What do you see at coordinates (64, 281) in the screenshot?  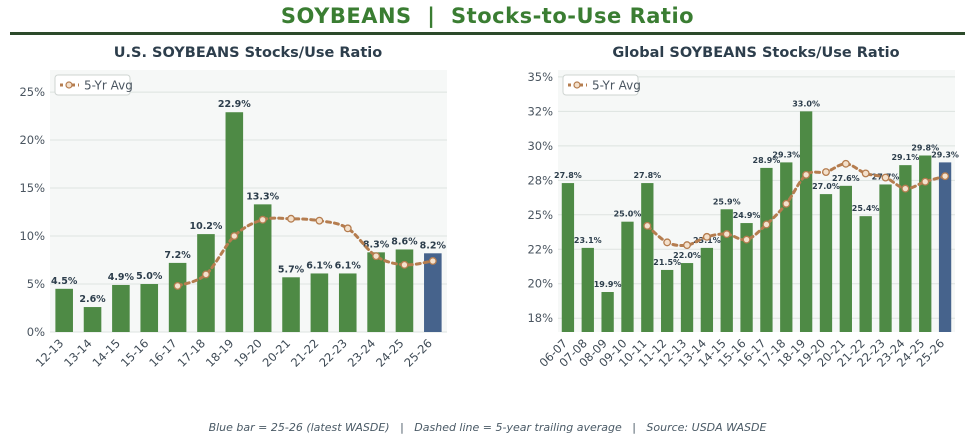 I see `chart1-data-label: 4.5%` at bounding box center [64, 281].